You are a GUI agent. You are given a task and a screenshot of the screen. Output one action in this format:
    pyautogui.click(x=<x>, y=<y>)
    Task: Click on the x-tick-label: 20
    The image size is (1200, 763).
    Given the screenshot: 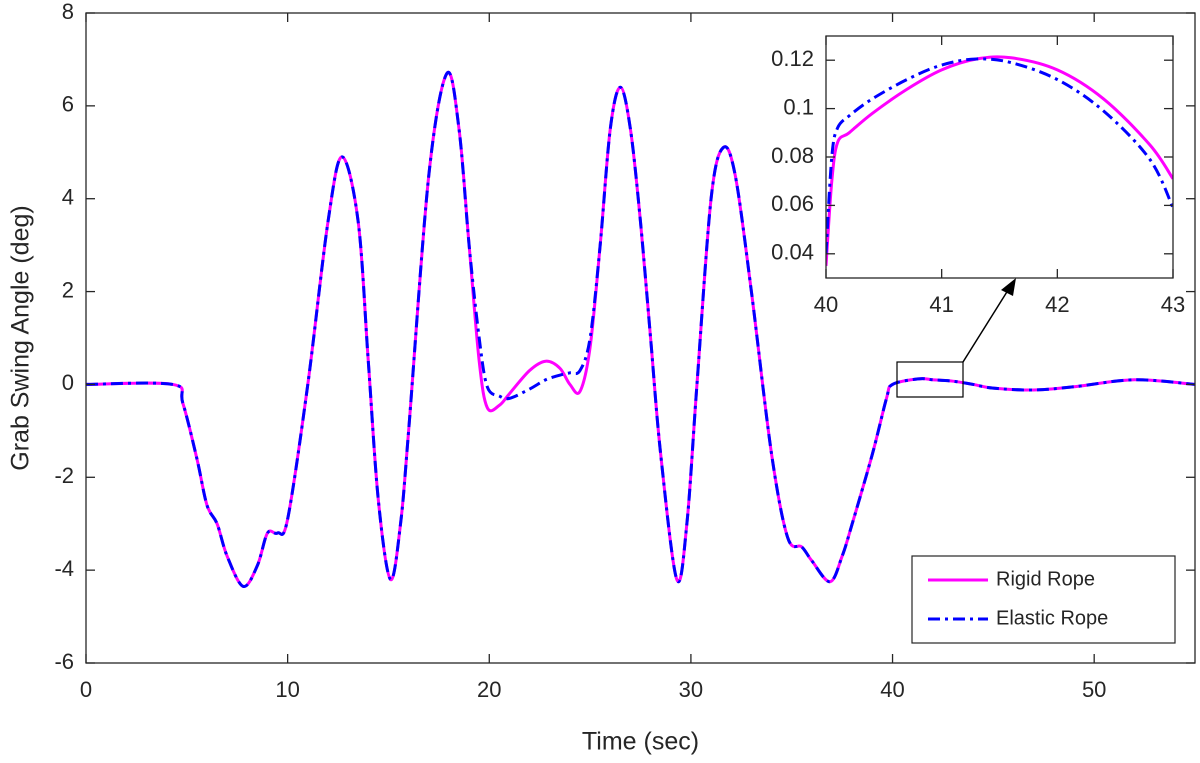 What is the action you would take?
    pyautogui.click(x=489, y=689)
    